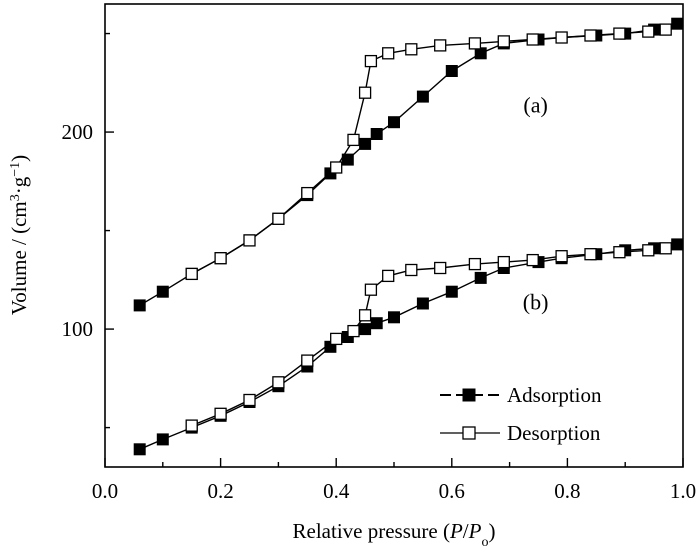  I want to click on annotation-a: (a), so click(535, 104).